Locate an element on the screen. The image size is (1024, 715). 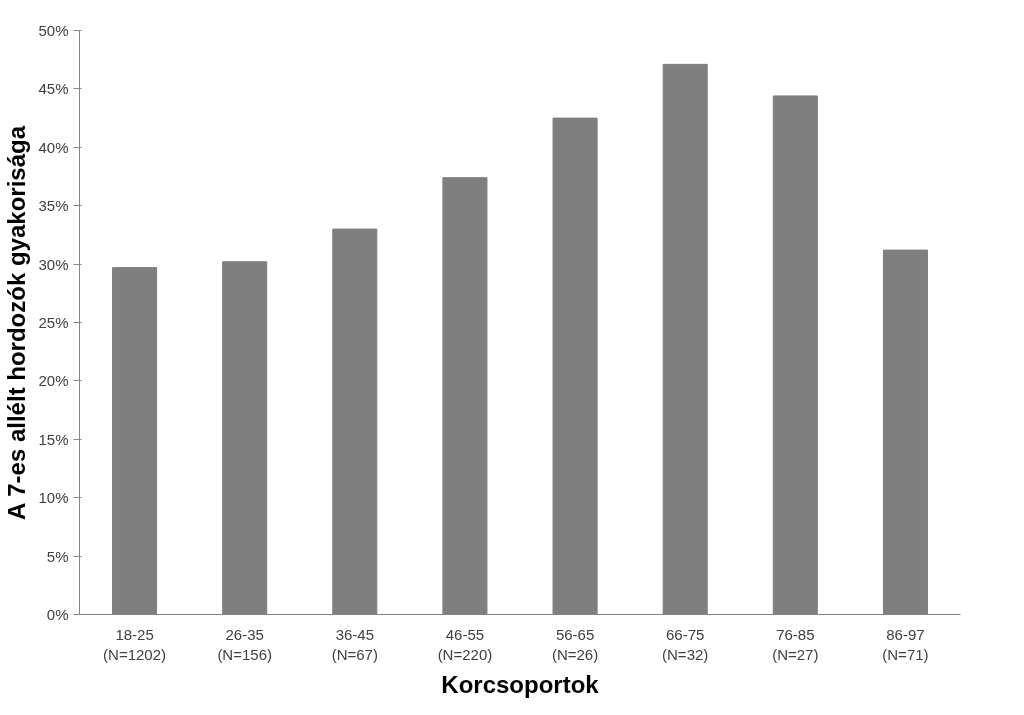
y-axis-title: A 7-es allélt hordozók gyakorisága is located at coordinates (17, 322).